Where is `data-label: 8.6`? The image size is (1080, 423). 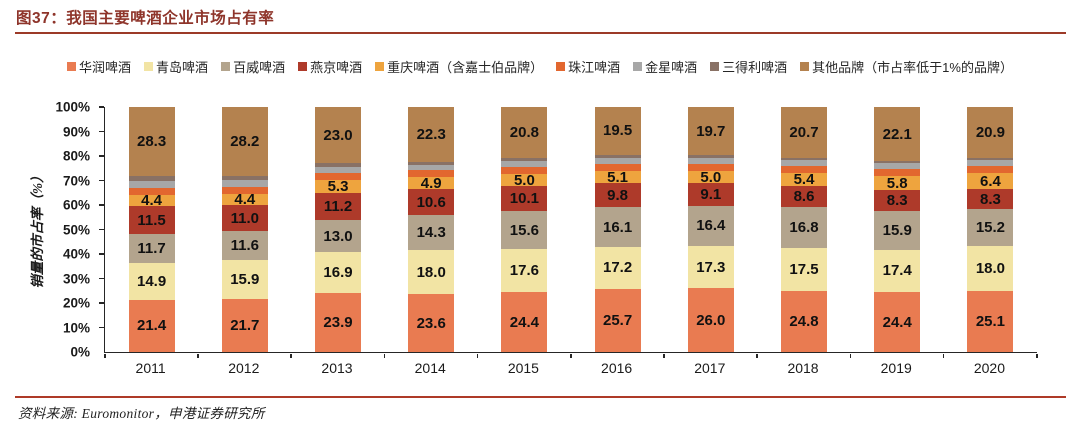 data-label: 8.6 is located at coordinates (804, 197).